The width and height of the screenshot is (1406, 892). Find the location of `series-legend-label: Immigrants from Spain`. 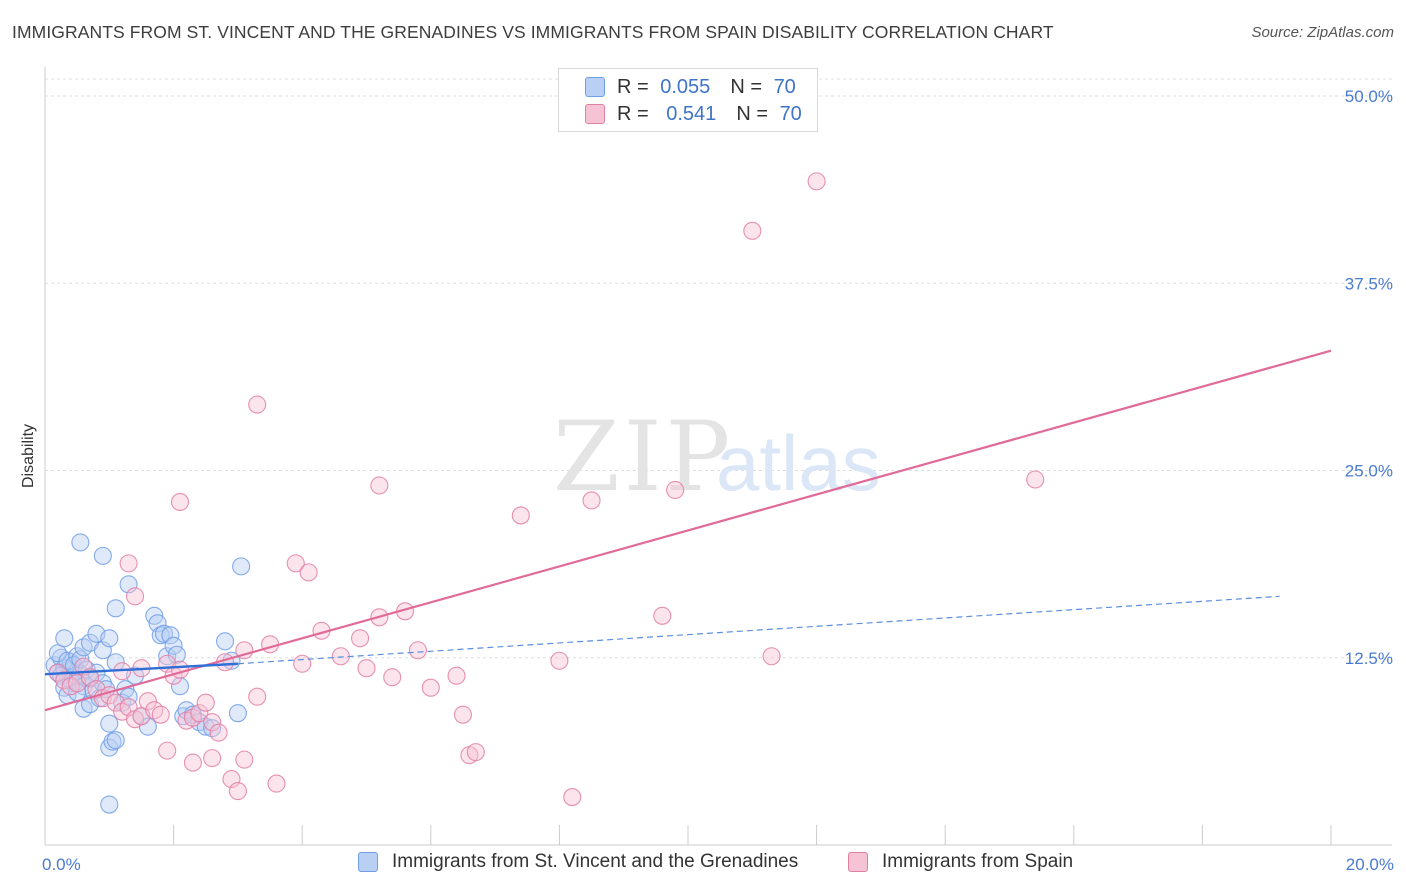

series-legend-label: Immigrants from Spain is located at coordinates (978, 861).